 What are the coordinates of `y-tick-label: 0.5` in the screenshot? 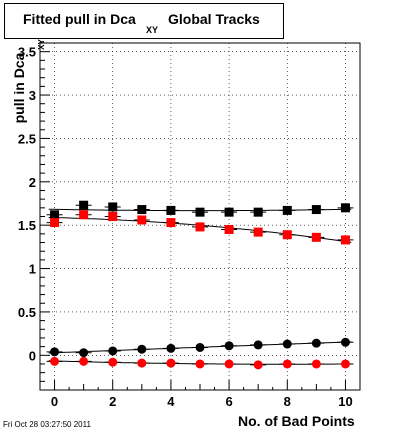 It's located at (27, 312).